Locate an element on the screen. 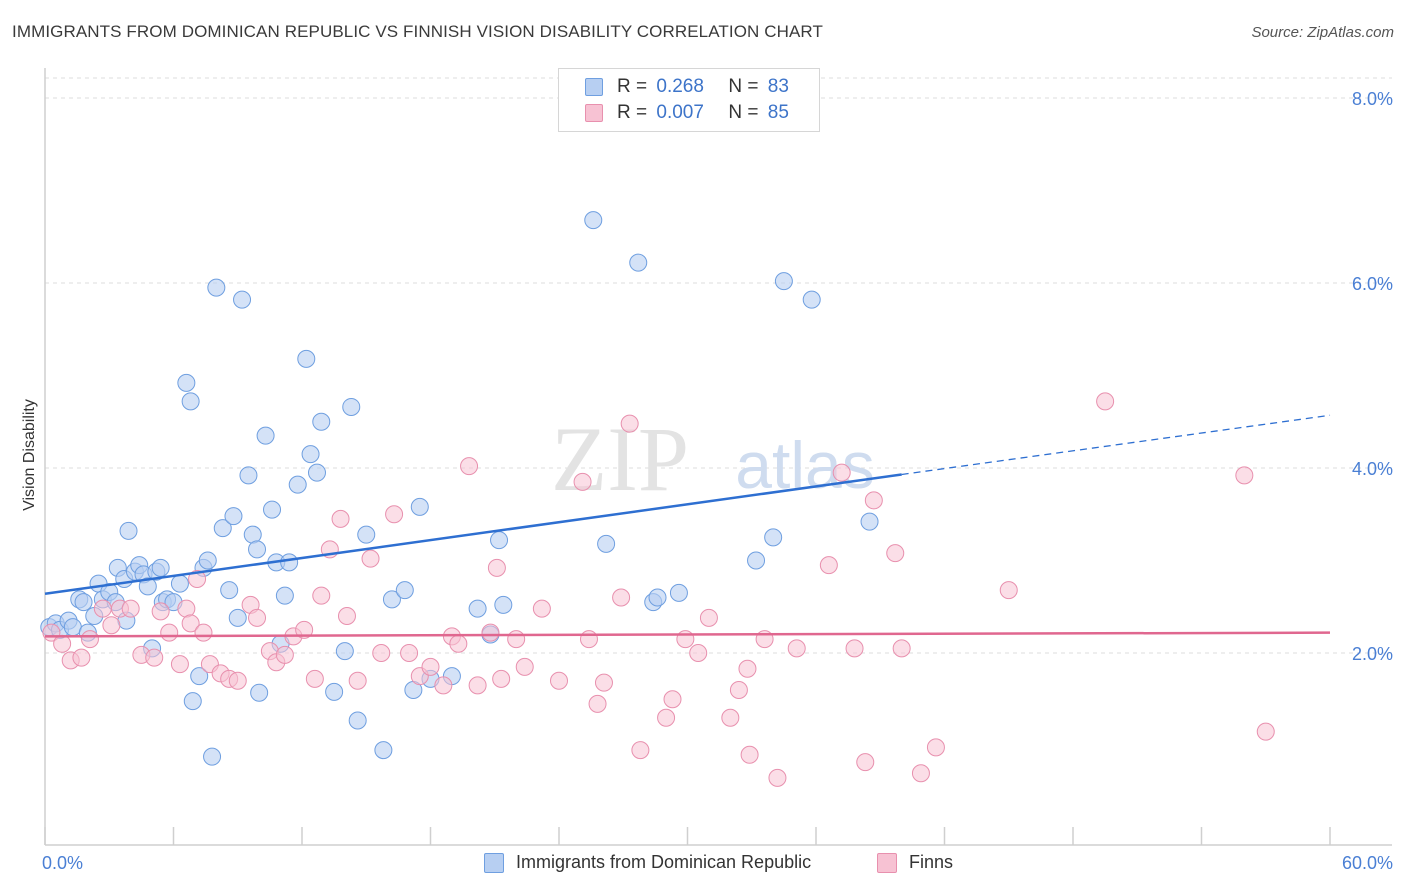 This screenshot has width=1406, height=892. y-axis-label: Vision Disability is located at coordinates (29, 455).